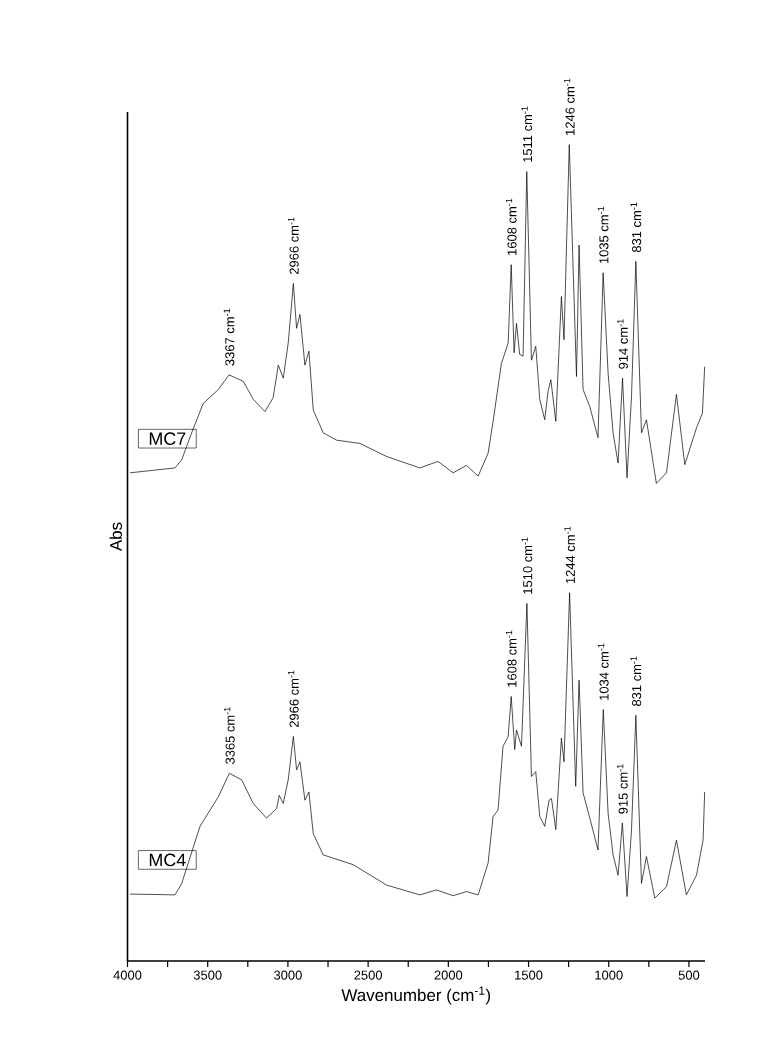  I want to click on x-tick-label: 4000, so click(127, 975).